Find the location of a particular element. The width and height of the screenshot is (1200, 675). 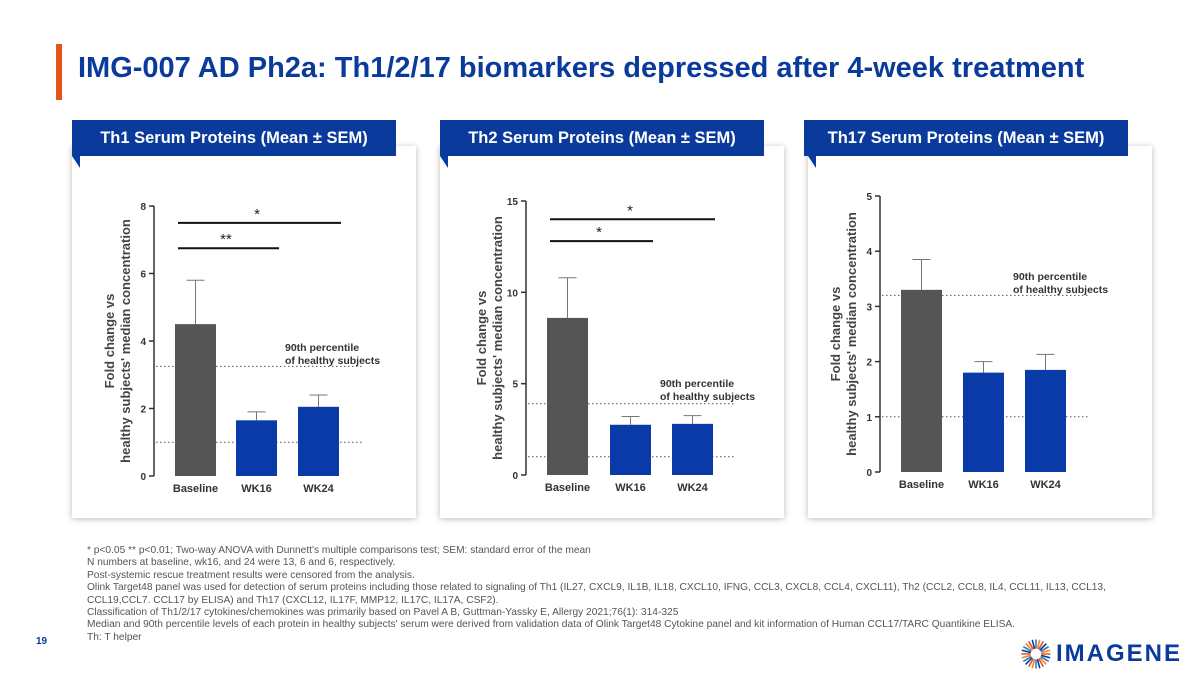

y-tick-label: 8 is located at coordinates (143, 207).